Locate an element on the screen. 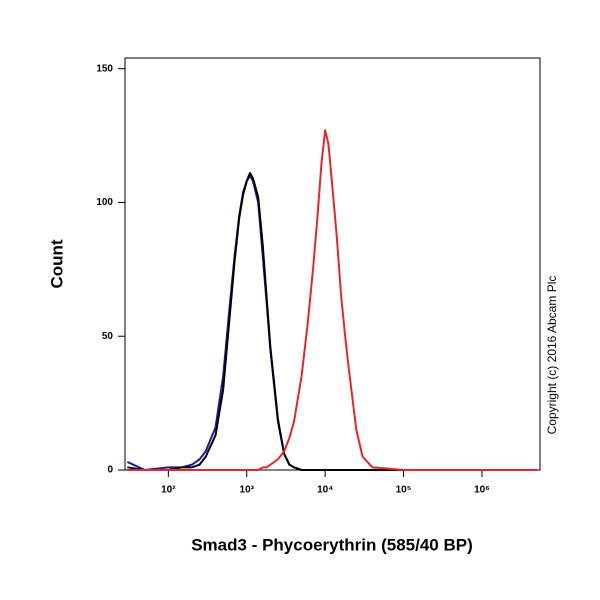 The height and width of the screenshot is (600, 600). y-tick-label: 150 is located at coordinates (104, 68).